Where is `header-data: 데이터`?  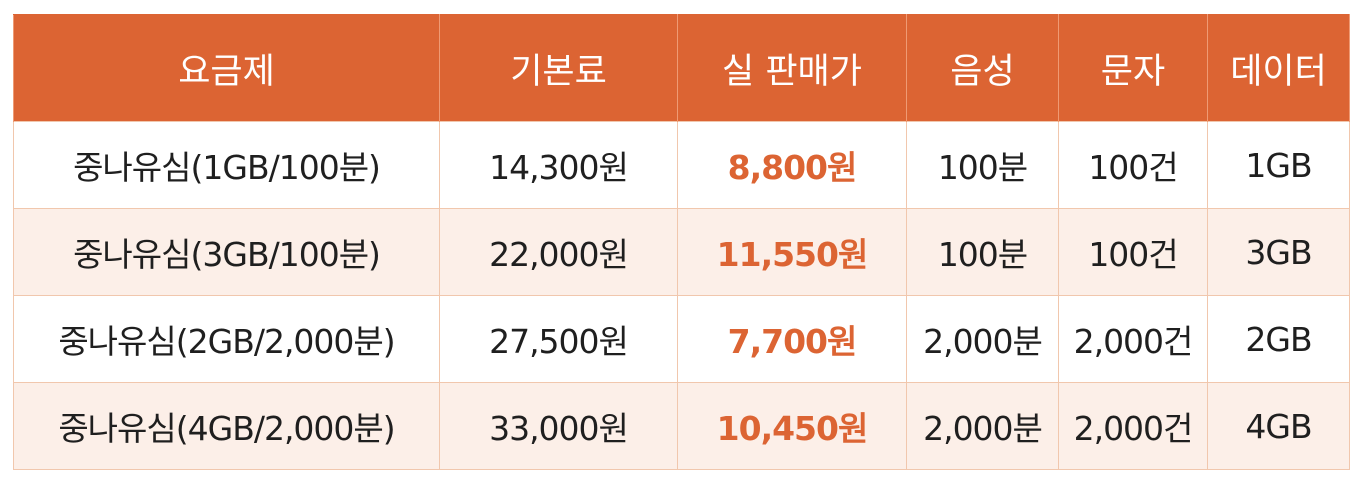
header-data: 데이터 is located at coordinates (1278, 68).